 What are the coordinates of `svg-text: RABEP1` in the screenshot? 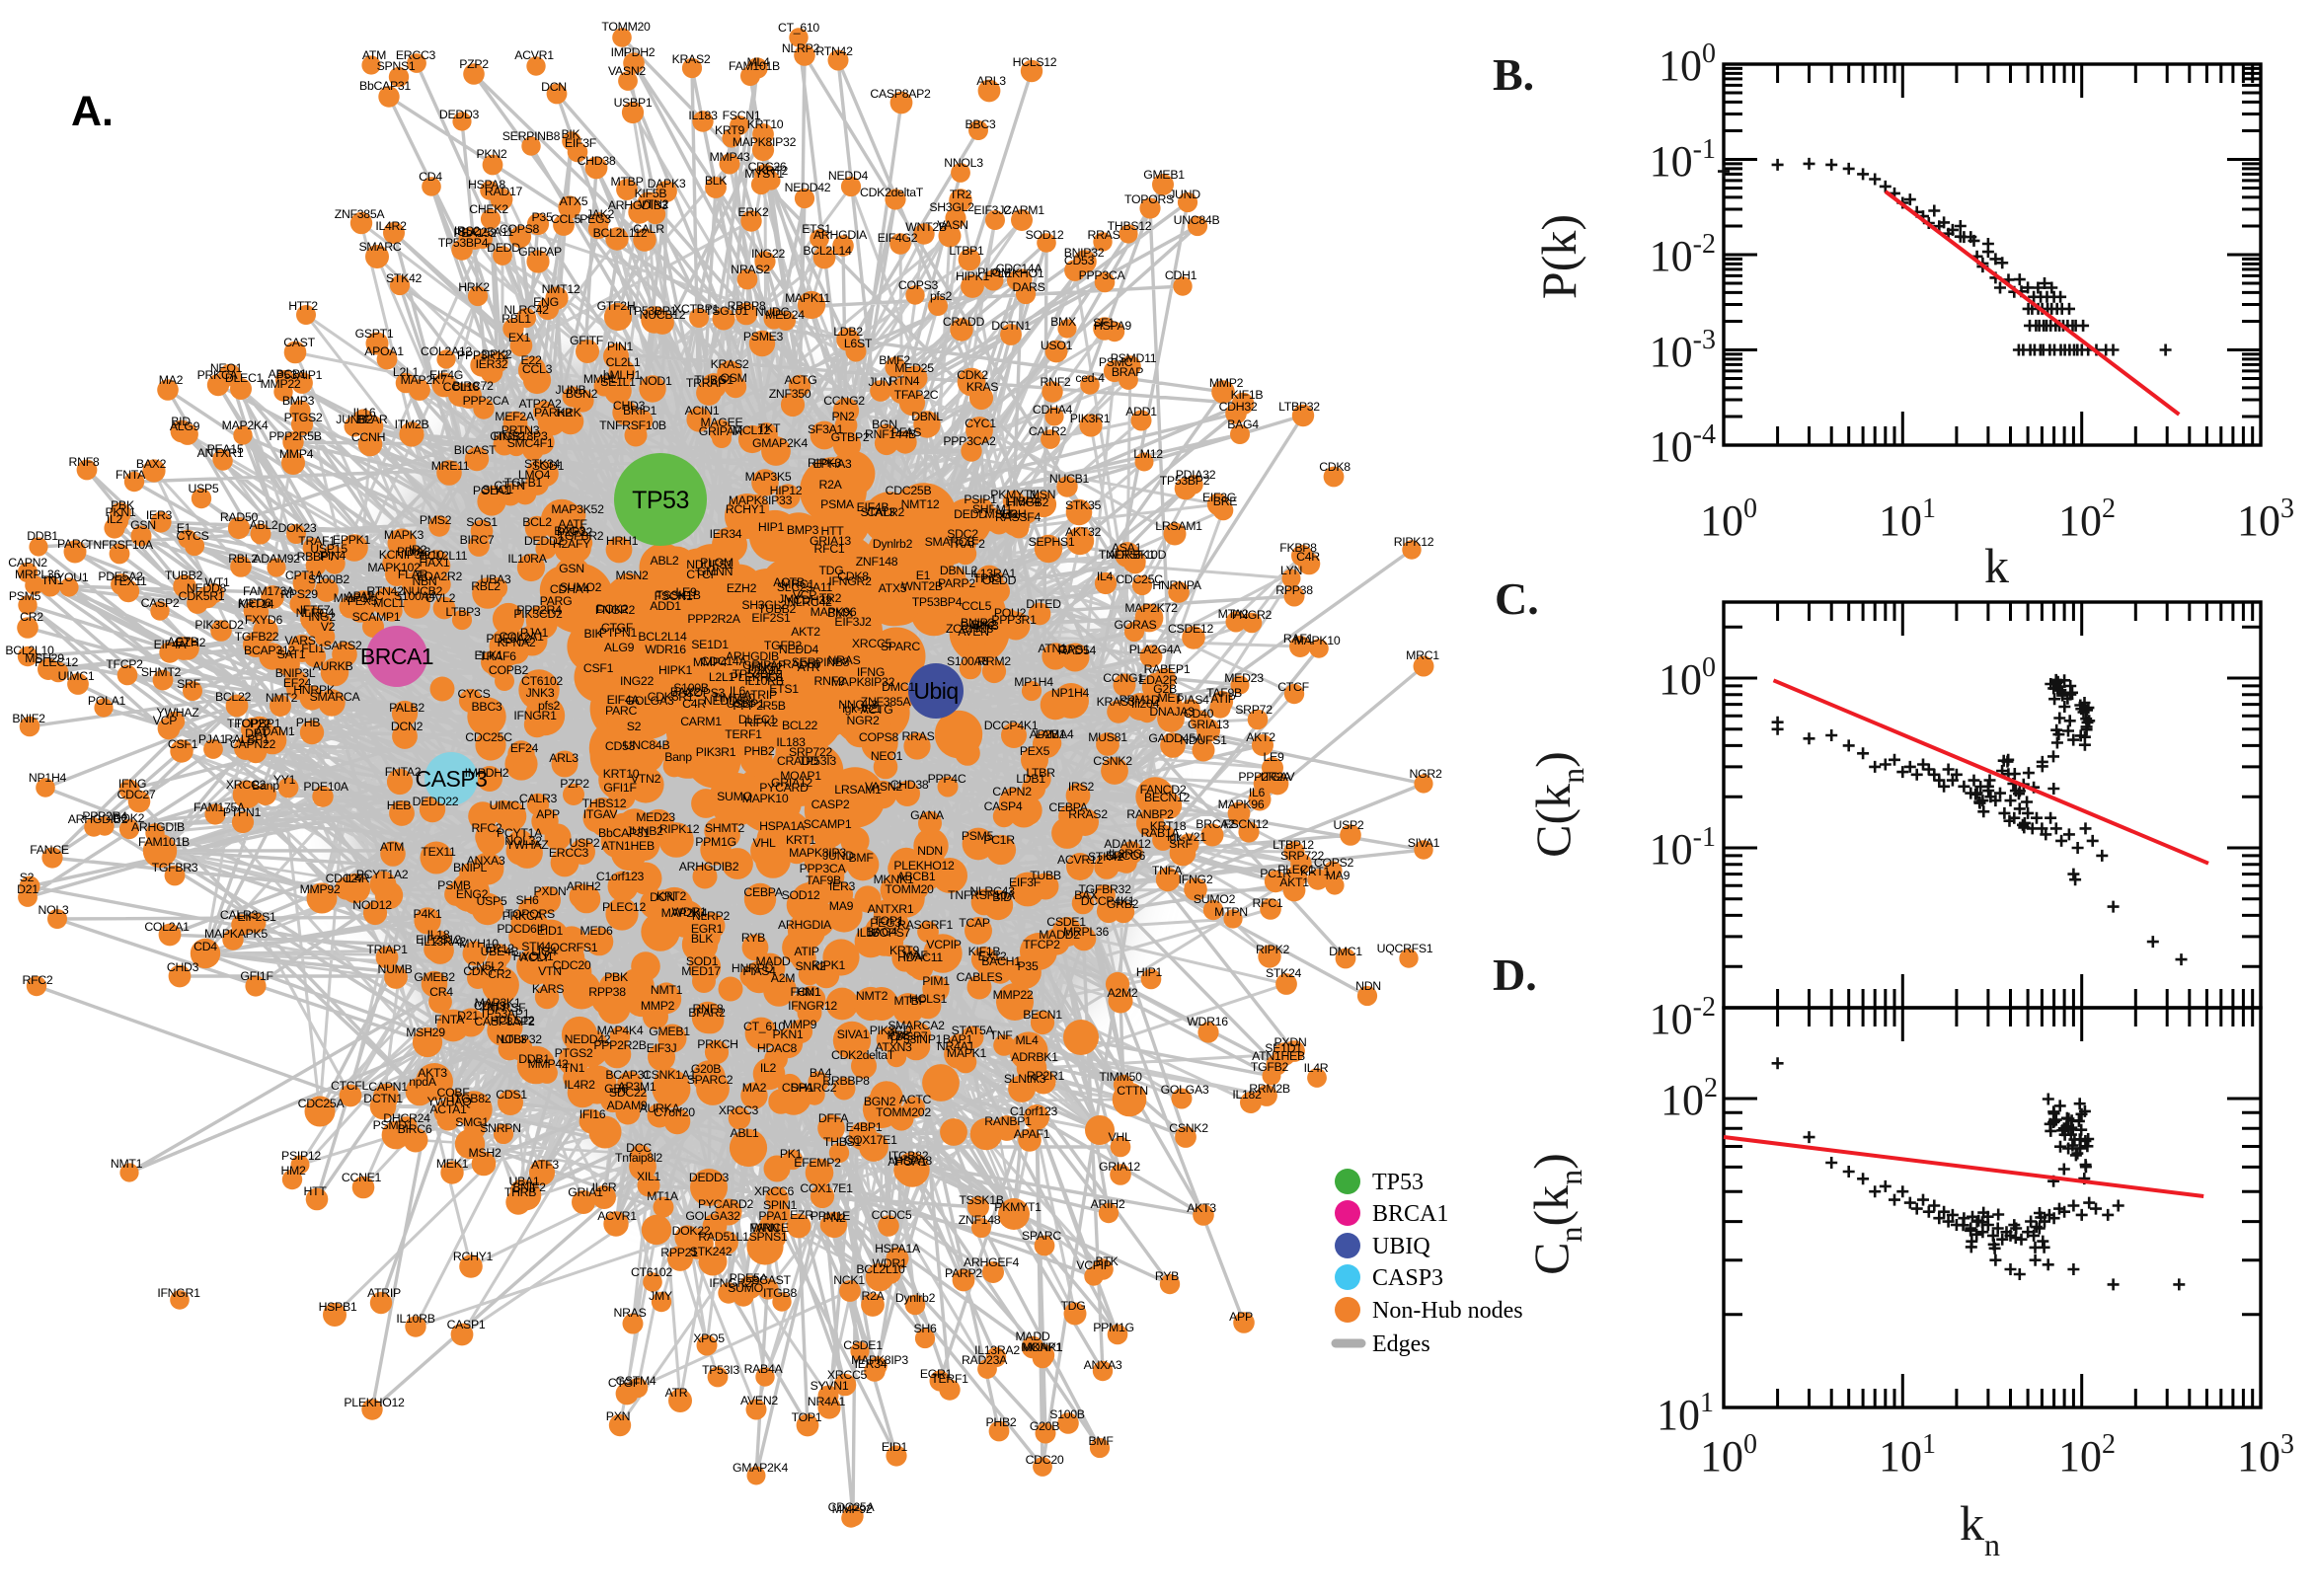 It's located at (1167, 669).